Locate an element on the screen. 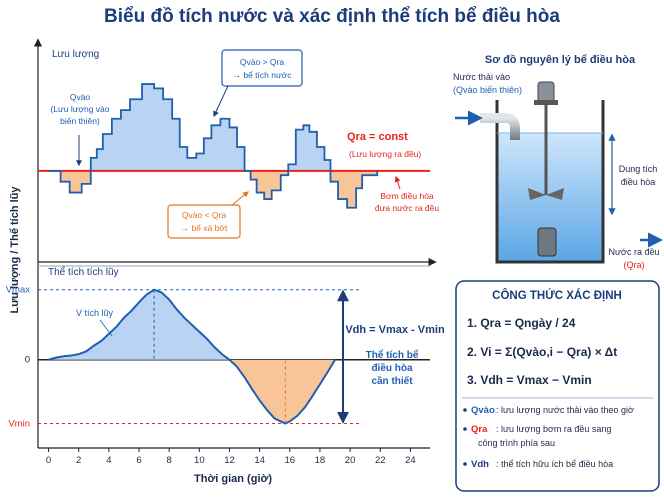 Image resolution: width=664 pixels, height=497 pixels. annotation: → bể xả bớt is located at coordinates (204, 228).